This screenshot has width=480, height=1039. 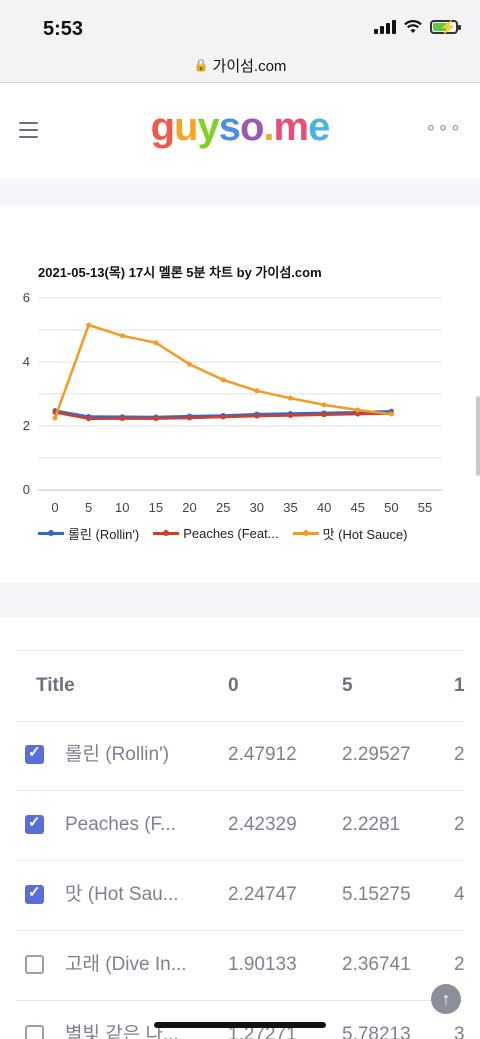 What do you see at coordinates (391, 507) in the screenshot?
I see `x-tick-label: 50` at bounding box center [391, 507].